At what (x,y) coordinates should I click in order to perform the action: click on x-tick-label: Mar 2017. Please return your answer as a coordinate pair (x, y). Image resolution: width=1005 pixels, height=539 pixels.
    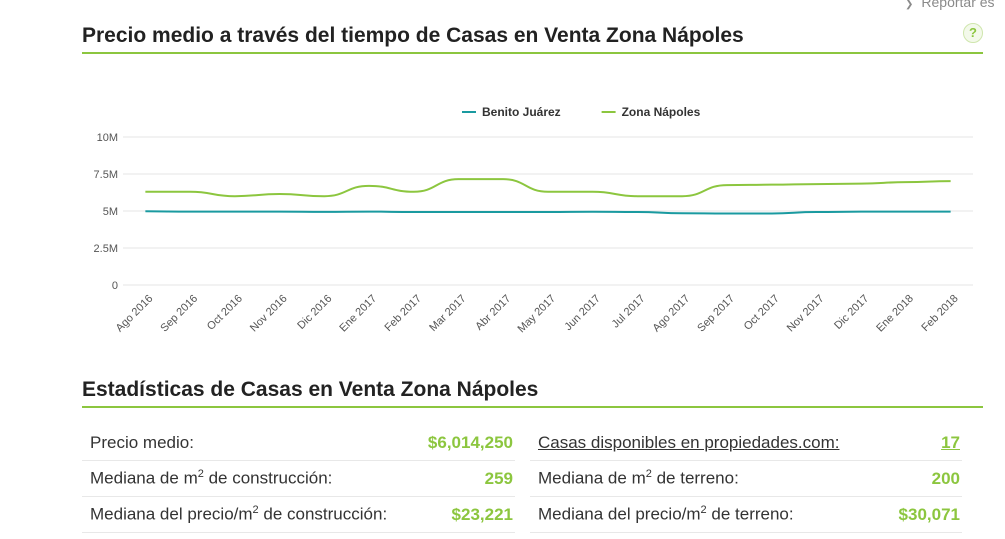
    Looking at the image, I should click on (447, 313).